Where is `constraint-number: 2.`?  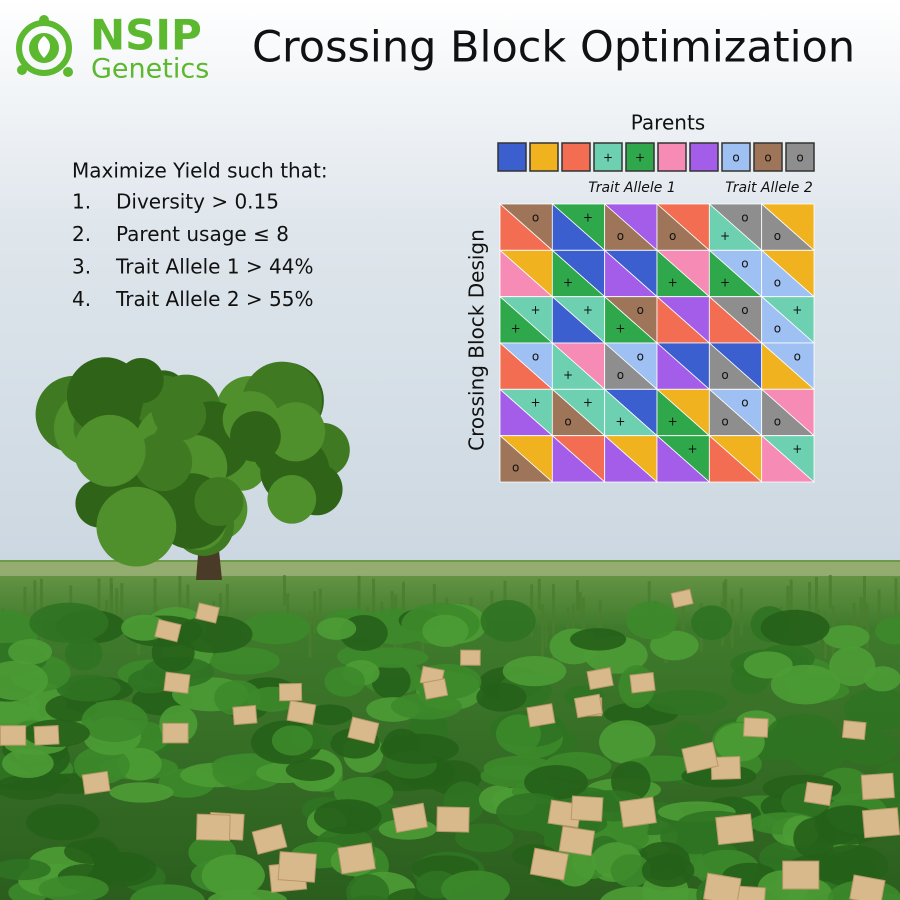 constraint-number: 2. is located at coordinates (81, 234).